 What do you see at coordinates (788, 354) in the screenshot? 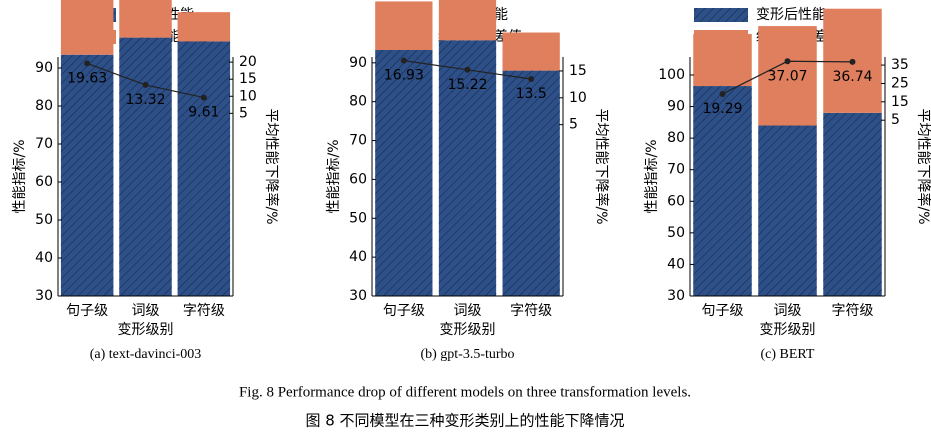
I see `chart-caption: (c) BERT` at bounding box center [788, 354].